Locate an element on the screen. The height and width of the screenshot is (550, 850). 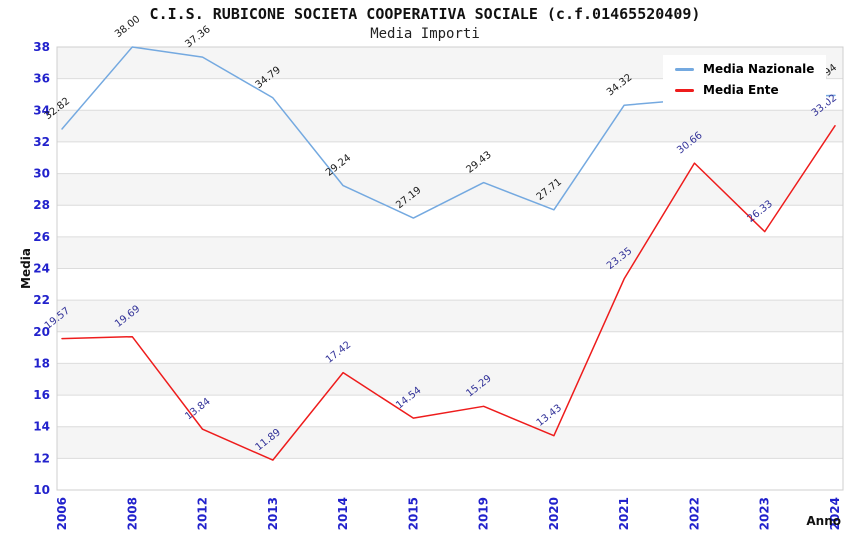
y-tick-label: 14 is located at coordinates (41, 427).